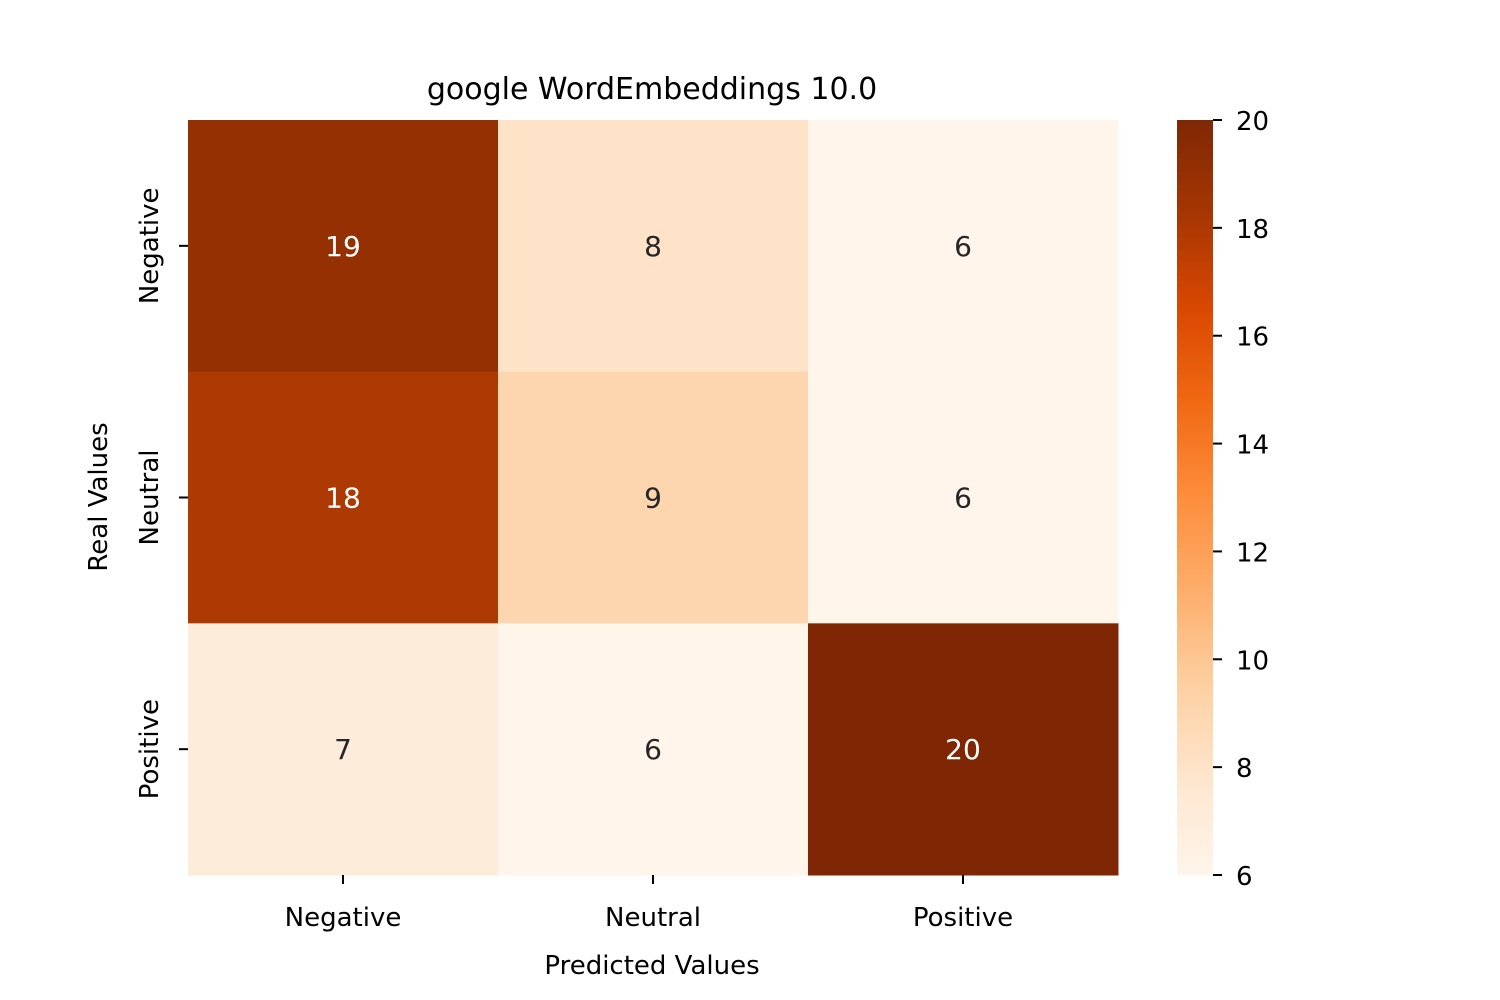 This screenshot has height=1000, width=1500. What do you see at coordinates (150, 498) in the screenshot?
I see `y-tick-label: Neutral` at bounding box center [150, 498].